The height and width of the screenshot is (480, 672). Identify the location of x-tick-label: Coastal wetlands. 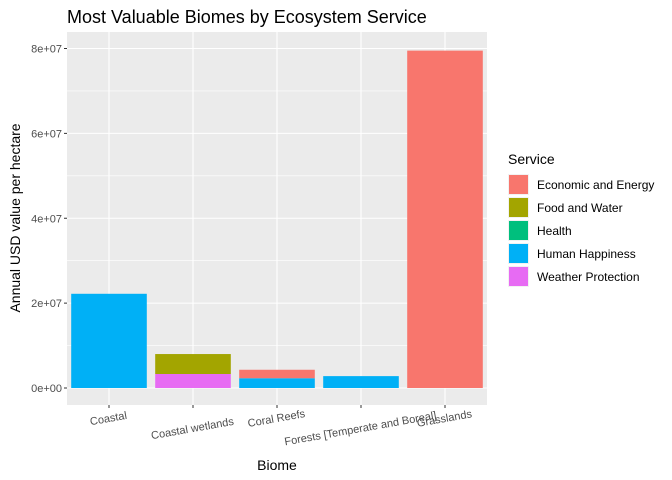
(192, 429).